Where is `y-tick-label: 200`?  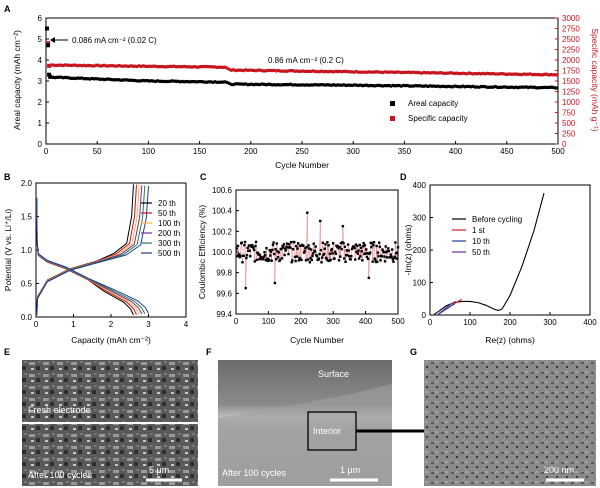 y-tick-label: 200 is located at coordinates (420, 250).